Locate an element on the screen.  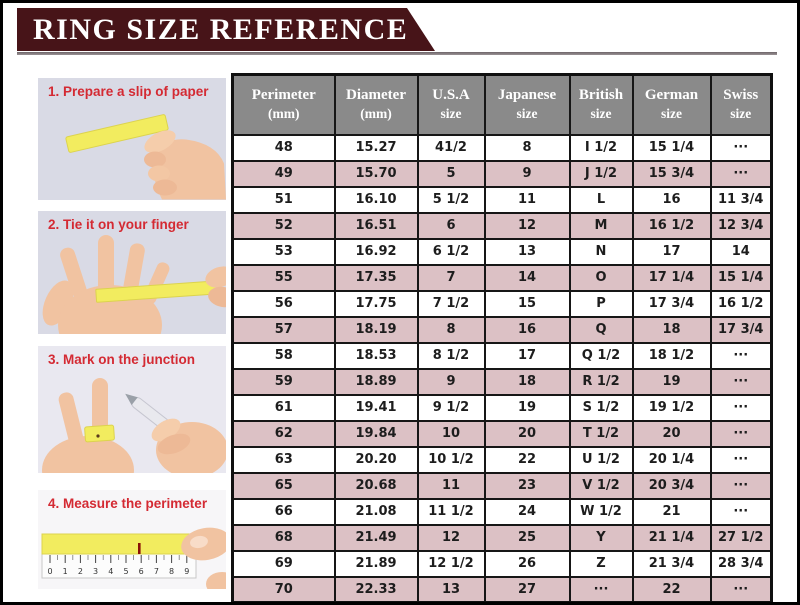
step-1-illustration is located at coordinates (145, 157).